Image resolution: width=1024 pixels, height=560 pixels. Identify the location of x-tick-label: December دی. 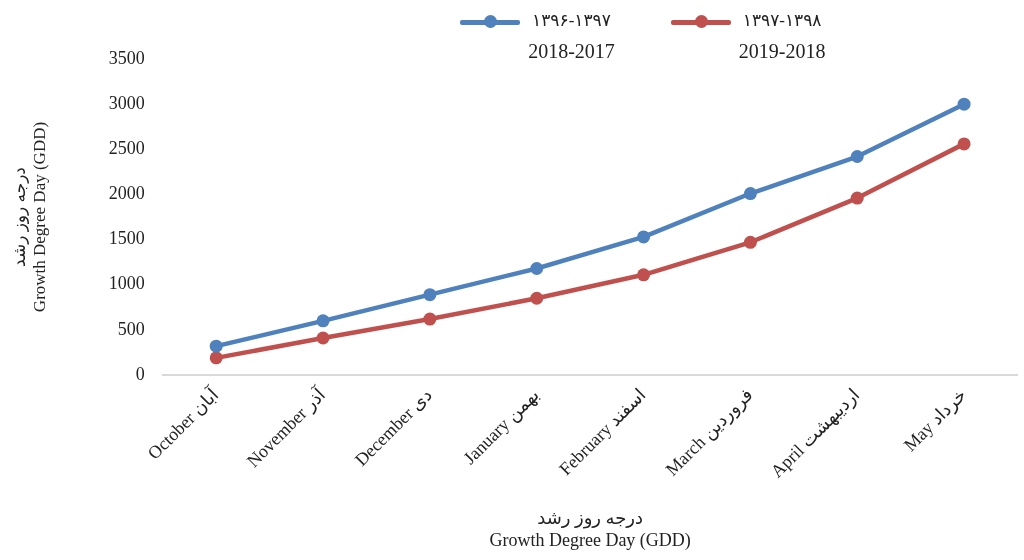
(393, 427).